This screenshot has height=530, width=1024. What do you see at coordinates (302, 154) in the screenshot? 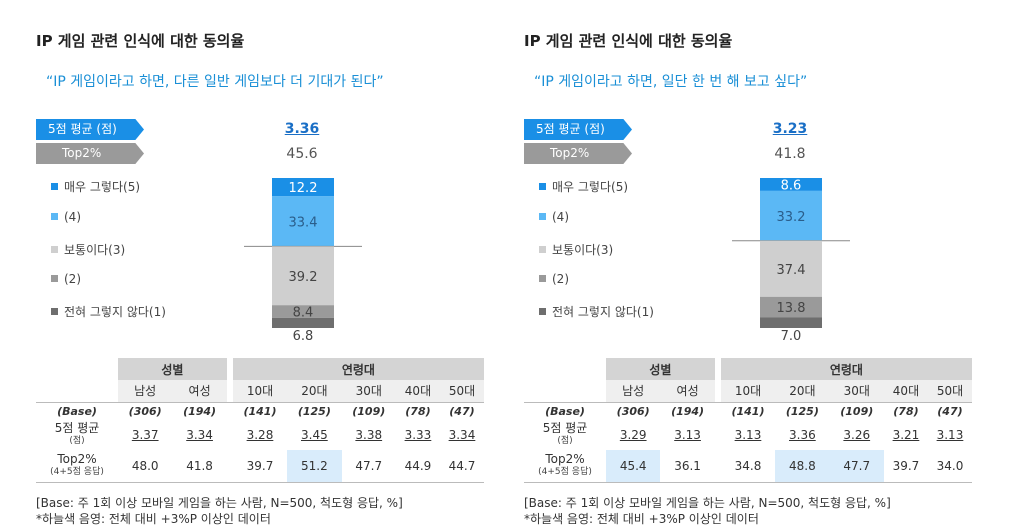
I see `top2-value: 45.6` at bounding box center [302, 154].